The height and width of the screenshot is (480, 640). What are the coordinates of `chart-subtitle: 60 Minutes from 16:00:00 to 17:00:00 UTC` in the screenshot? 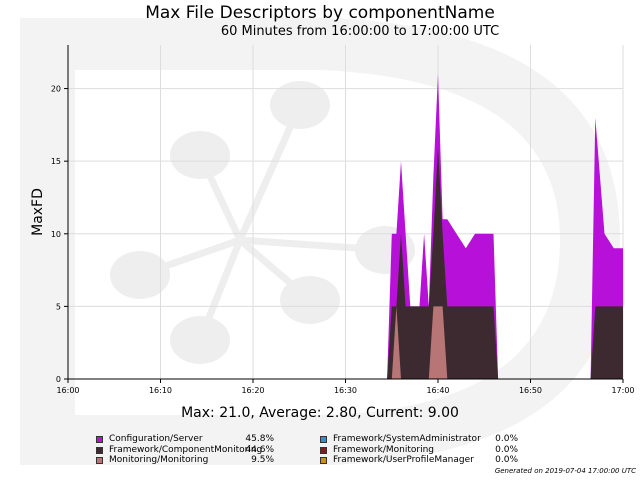 It's located at (360, 31).